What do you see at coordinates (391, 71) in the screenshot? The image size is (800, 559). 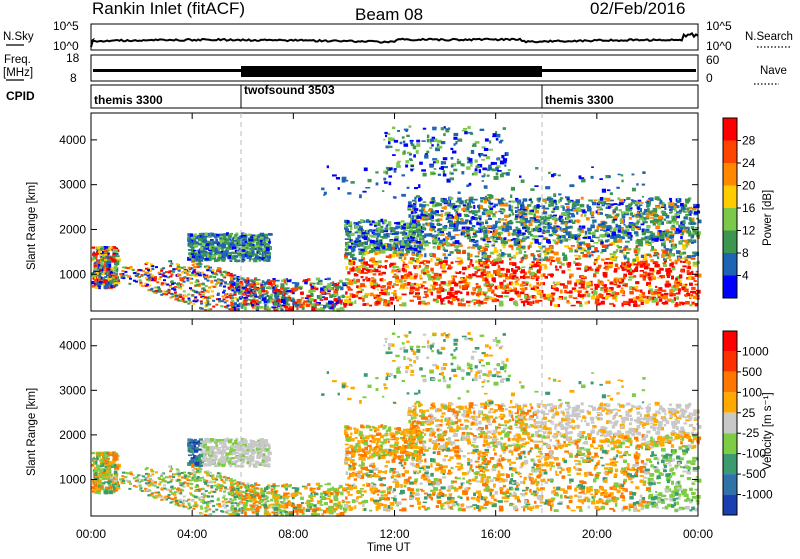 I see `freq-band-twofsound` at bounding box center [391, 71].